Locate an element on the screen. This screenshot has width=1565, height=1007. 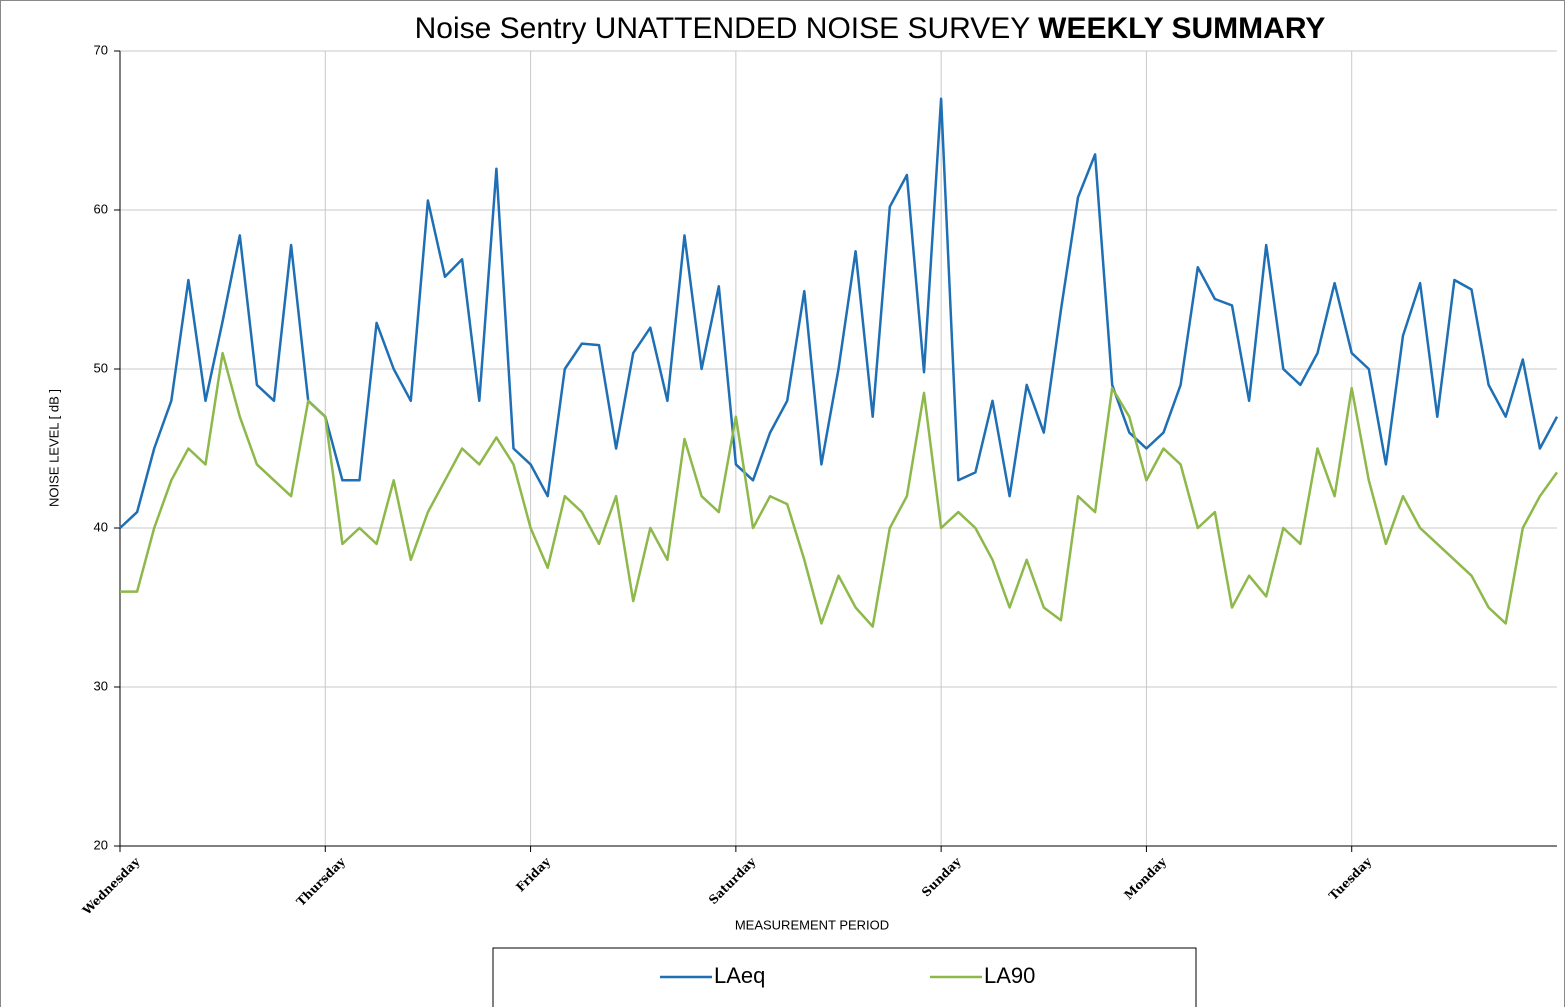
y-tick-label: 30 is located at coordinates (101, 685).